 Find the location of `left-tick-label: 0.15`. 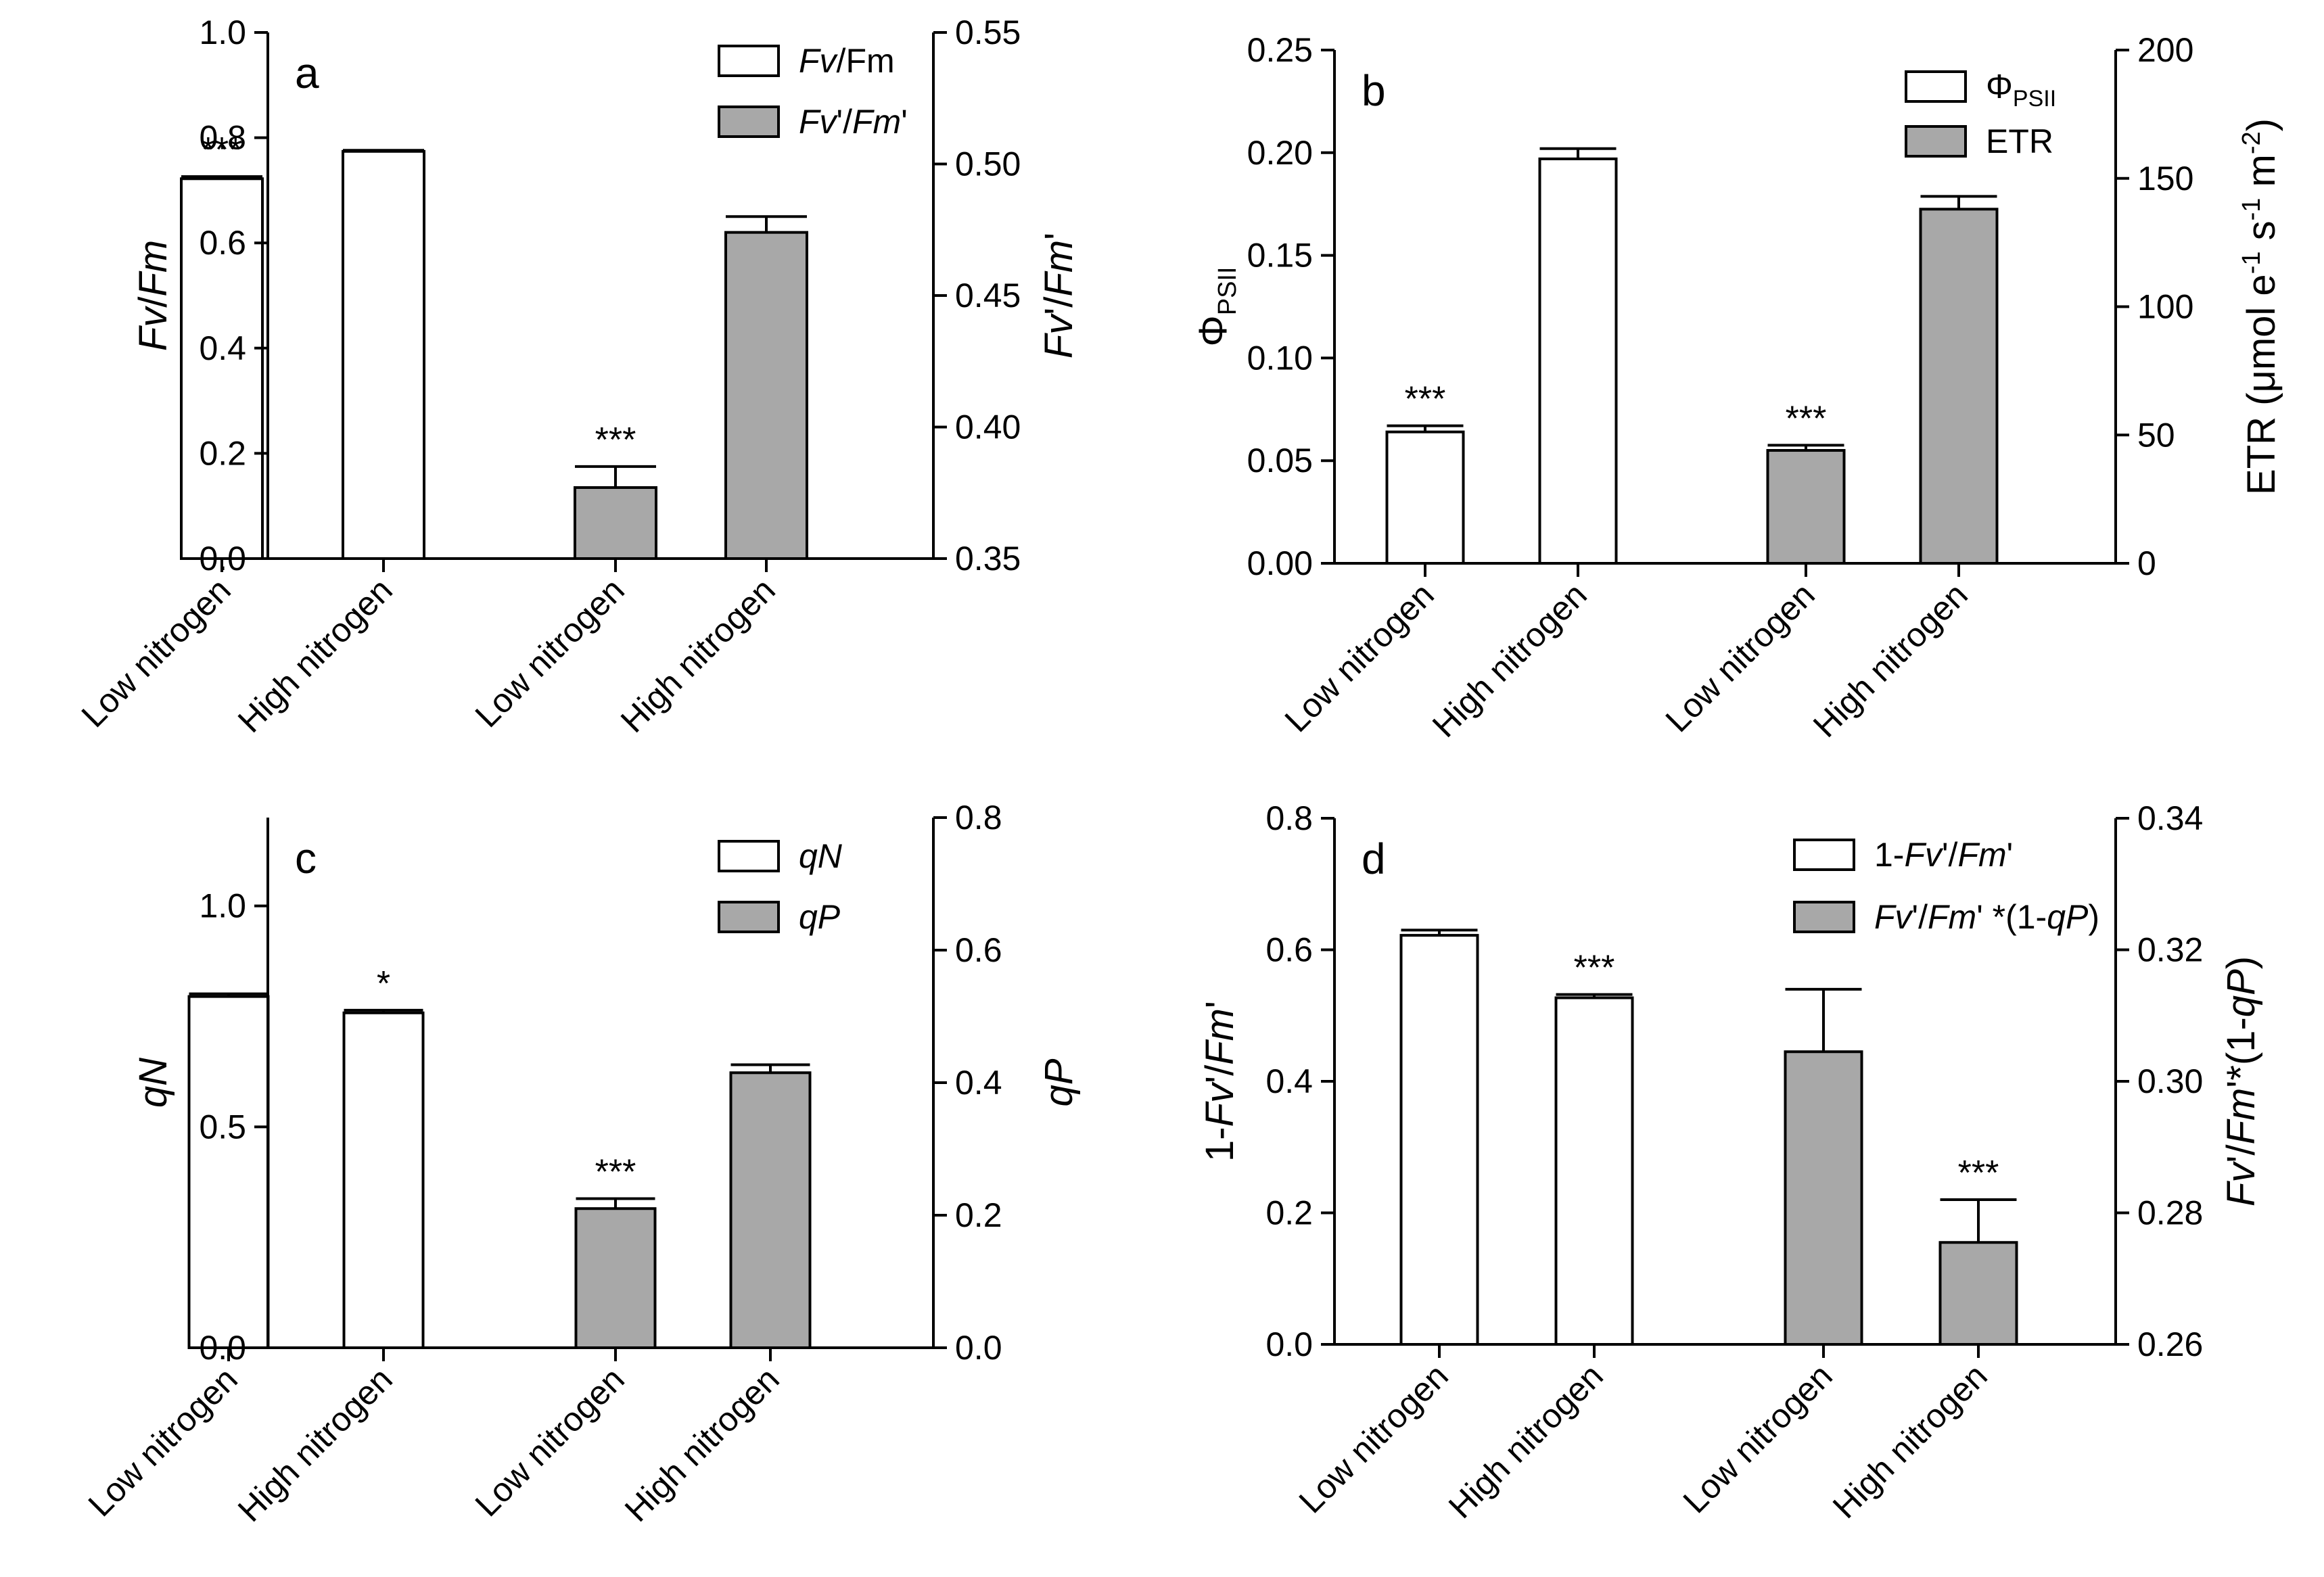

left-tick-label: 0.15 is located at coordinates (1280, 256).